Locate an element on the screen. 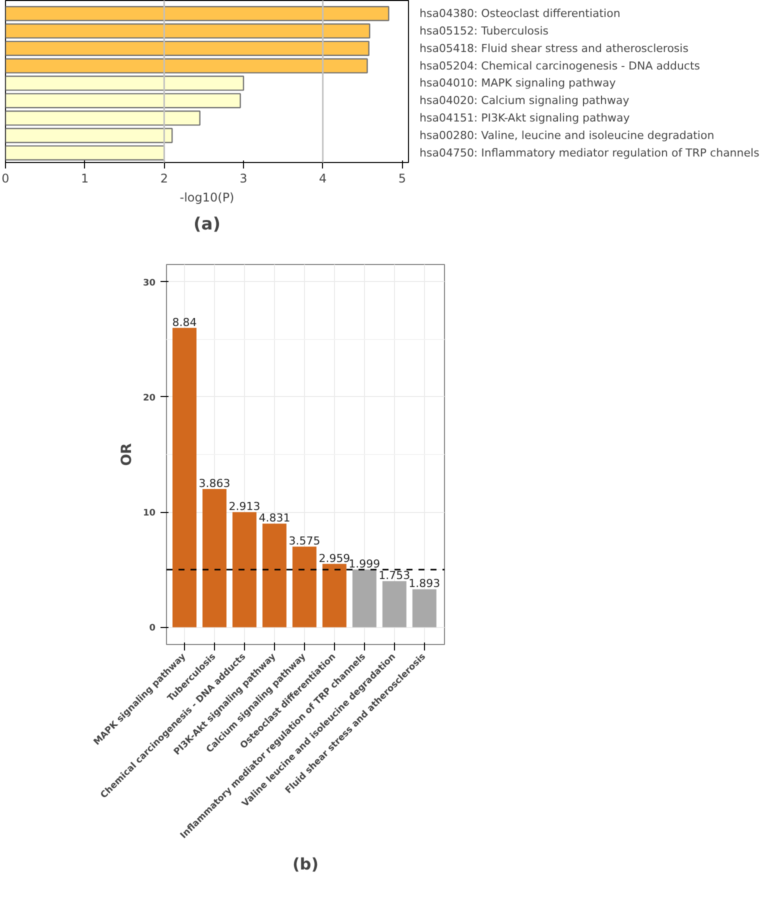  y-tick-label: hsa04750: Inflammatory mediator regulation of TRP channels is located at coordinates (590, 153).